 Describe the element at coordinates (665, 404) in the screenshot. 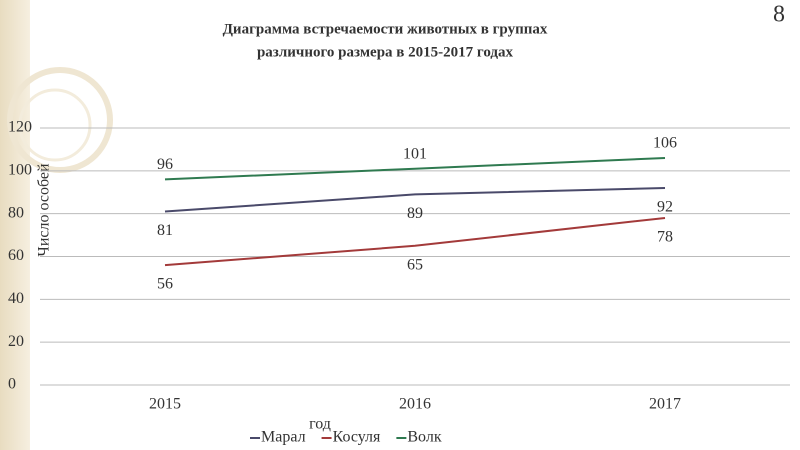

I see `x-tick-label: 2017` at that location.